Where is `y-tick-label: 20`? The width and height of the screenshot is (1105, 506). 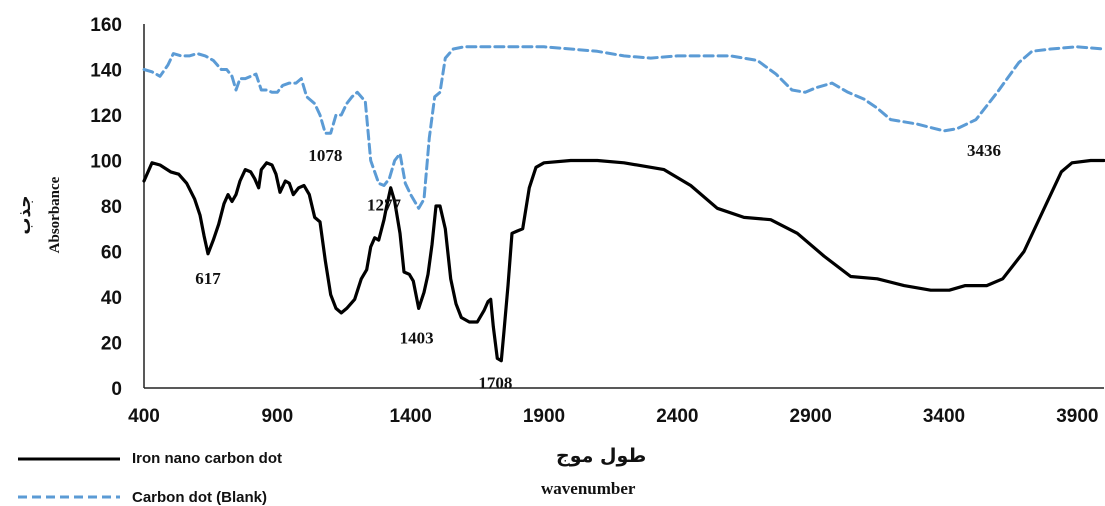 y-tick-label: 20 is located at coordinates (111, 344).